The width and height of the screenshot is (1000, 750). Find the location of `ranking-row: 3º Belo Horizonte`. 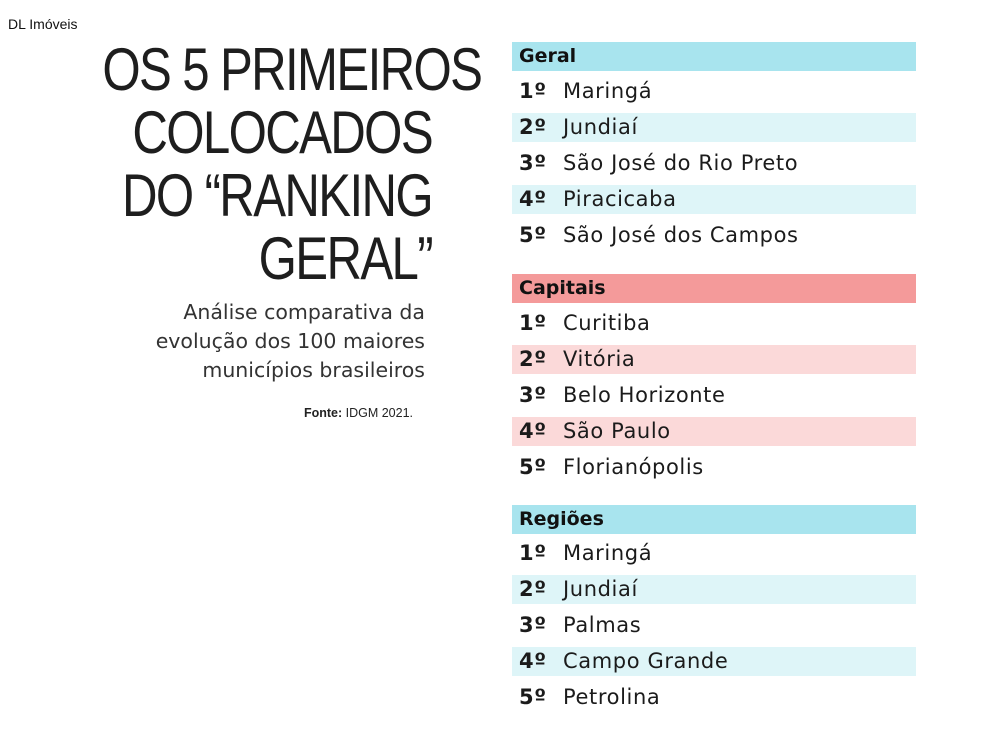

ranking-row: 3º Belo Horizonte is located at coordinates (714, 395).